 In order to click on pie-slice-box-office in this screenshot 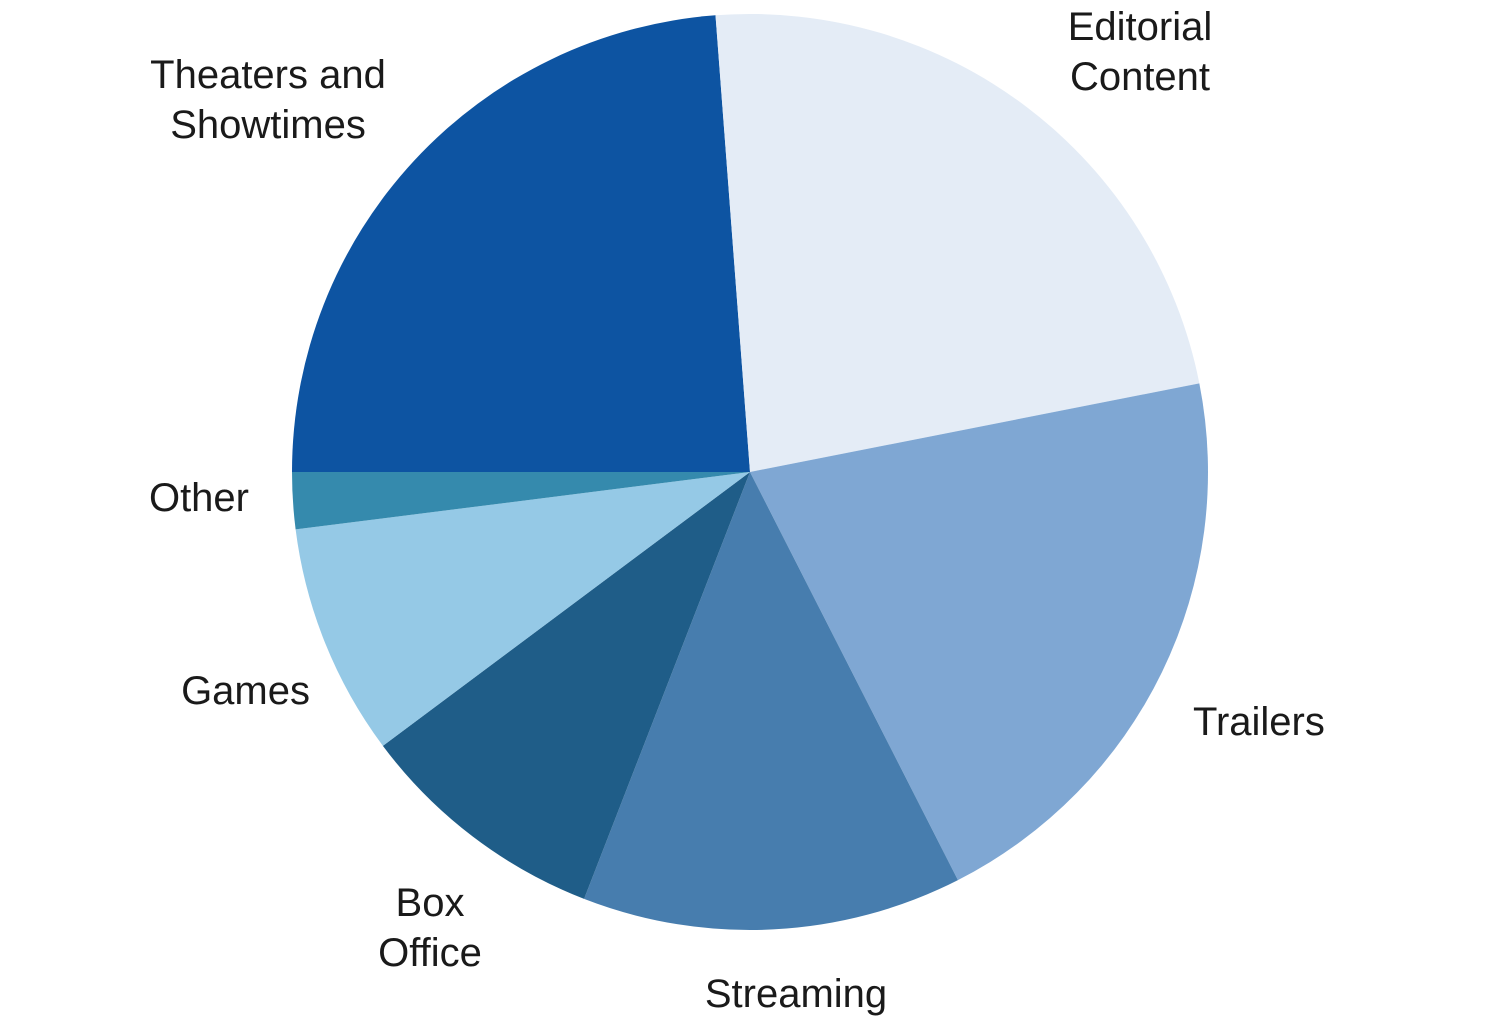, I will do `click(566, 685)`.